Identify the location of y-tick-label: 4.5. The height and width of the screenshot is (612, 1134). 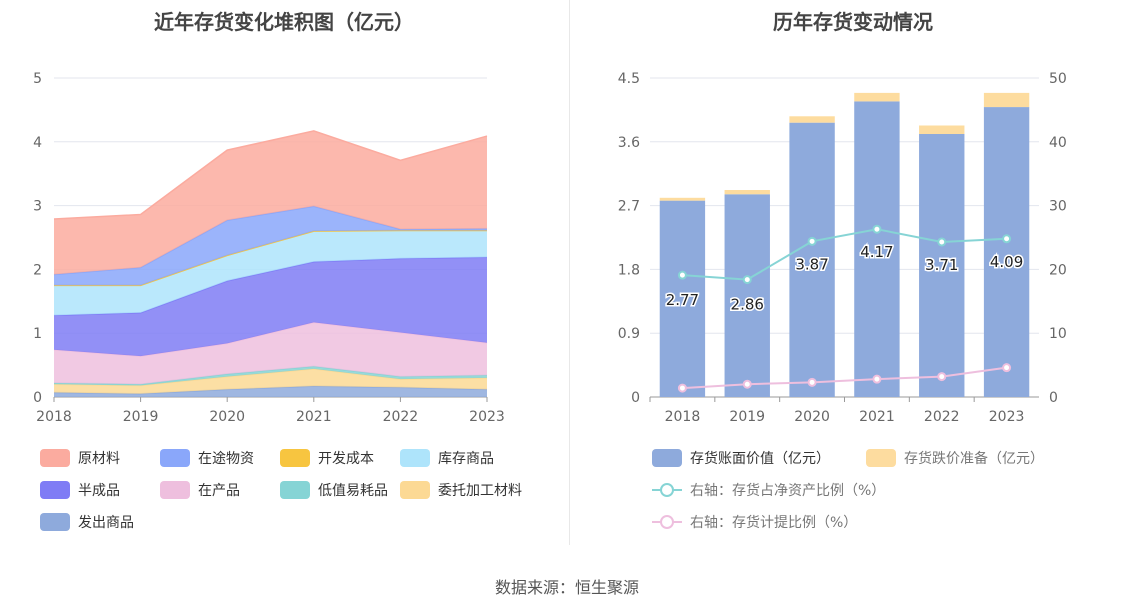
(629, 79).